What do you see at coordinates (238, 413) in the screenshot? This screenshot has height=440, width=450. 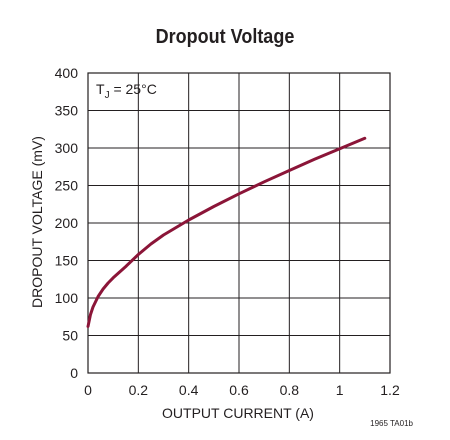 I see `x-axis-label: OUTPUT CURRENT (A)` at bounding box center [238, 413].